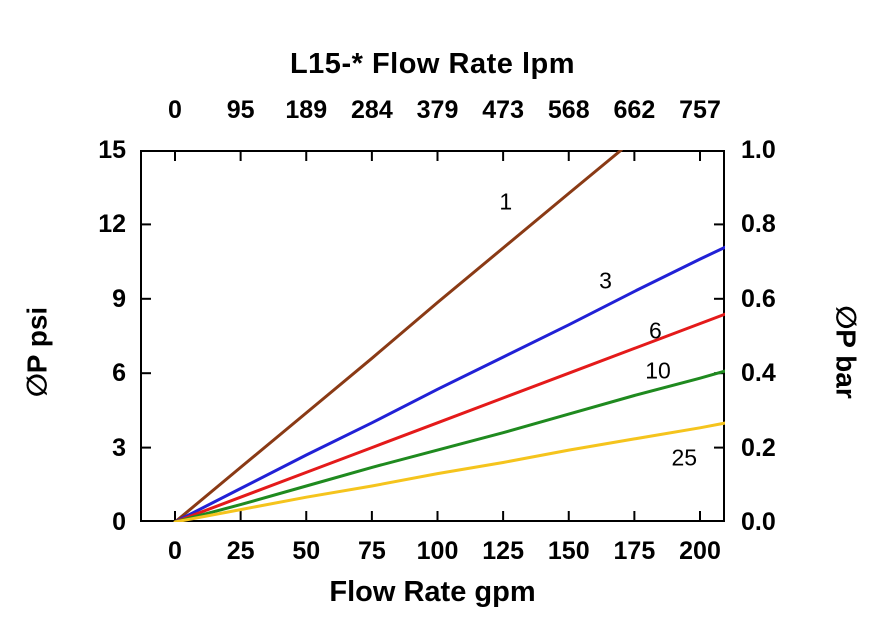 This screenshot has height=642, width=876. Describe the element at coordinates (371, 551) in the screenshot. I see `x-tick-label-bottom: 75` at that location.